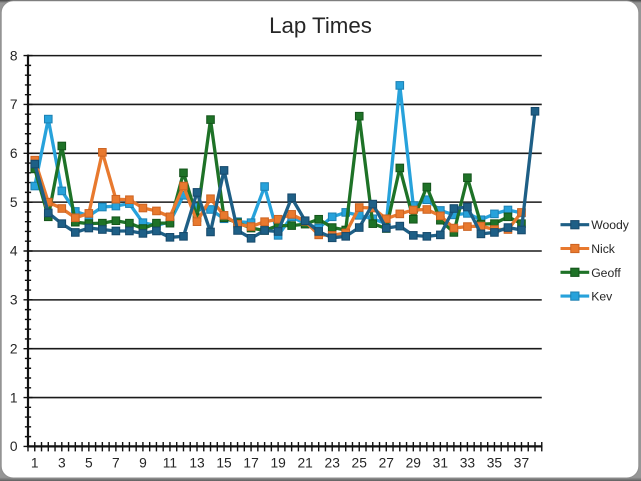  I want to click on svg-text: Geoff, so click(606, 273).